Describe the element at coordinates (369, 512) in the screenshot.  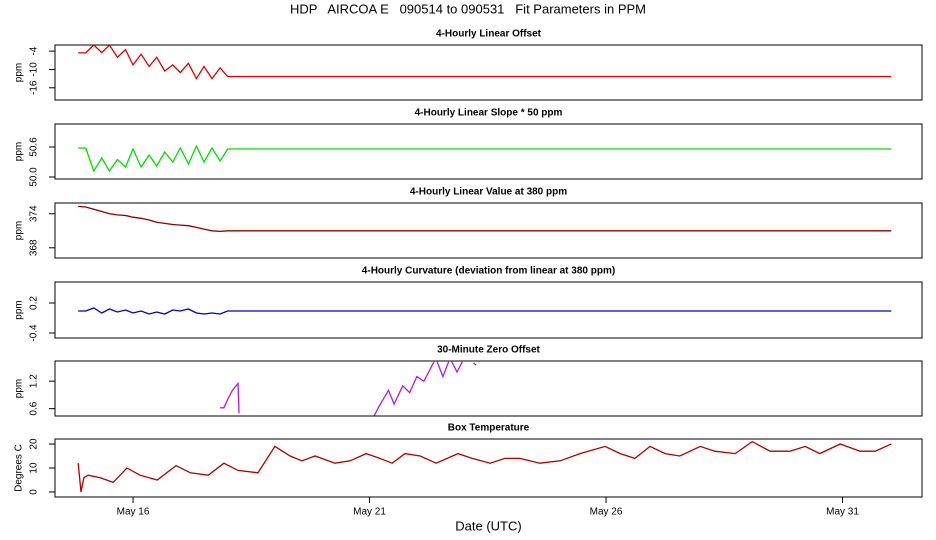
I see `x-tick-label: May 21` at that location.